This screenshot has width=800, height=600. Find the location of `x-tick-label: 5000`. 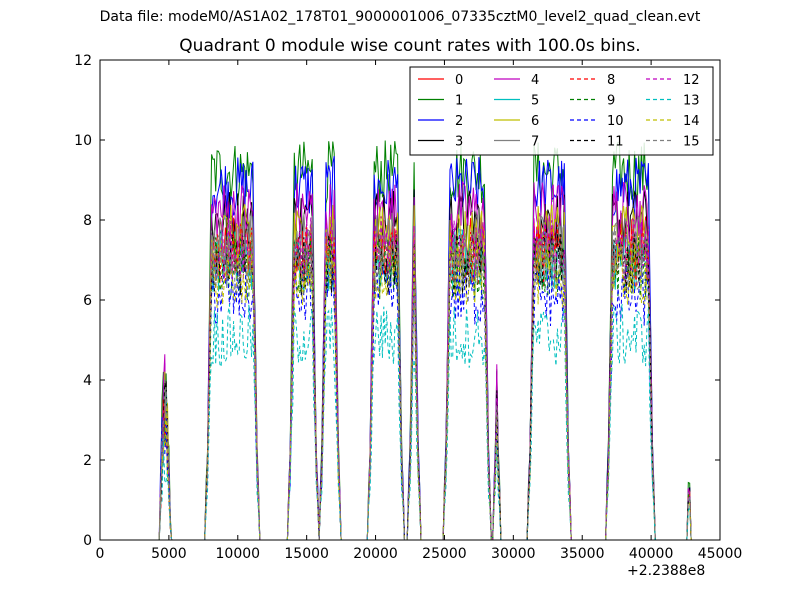

x-tick-label: 5000 is located at coordinates (169, 554).